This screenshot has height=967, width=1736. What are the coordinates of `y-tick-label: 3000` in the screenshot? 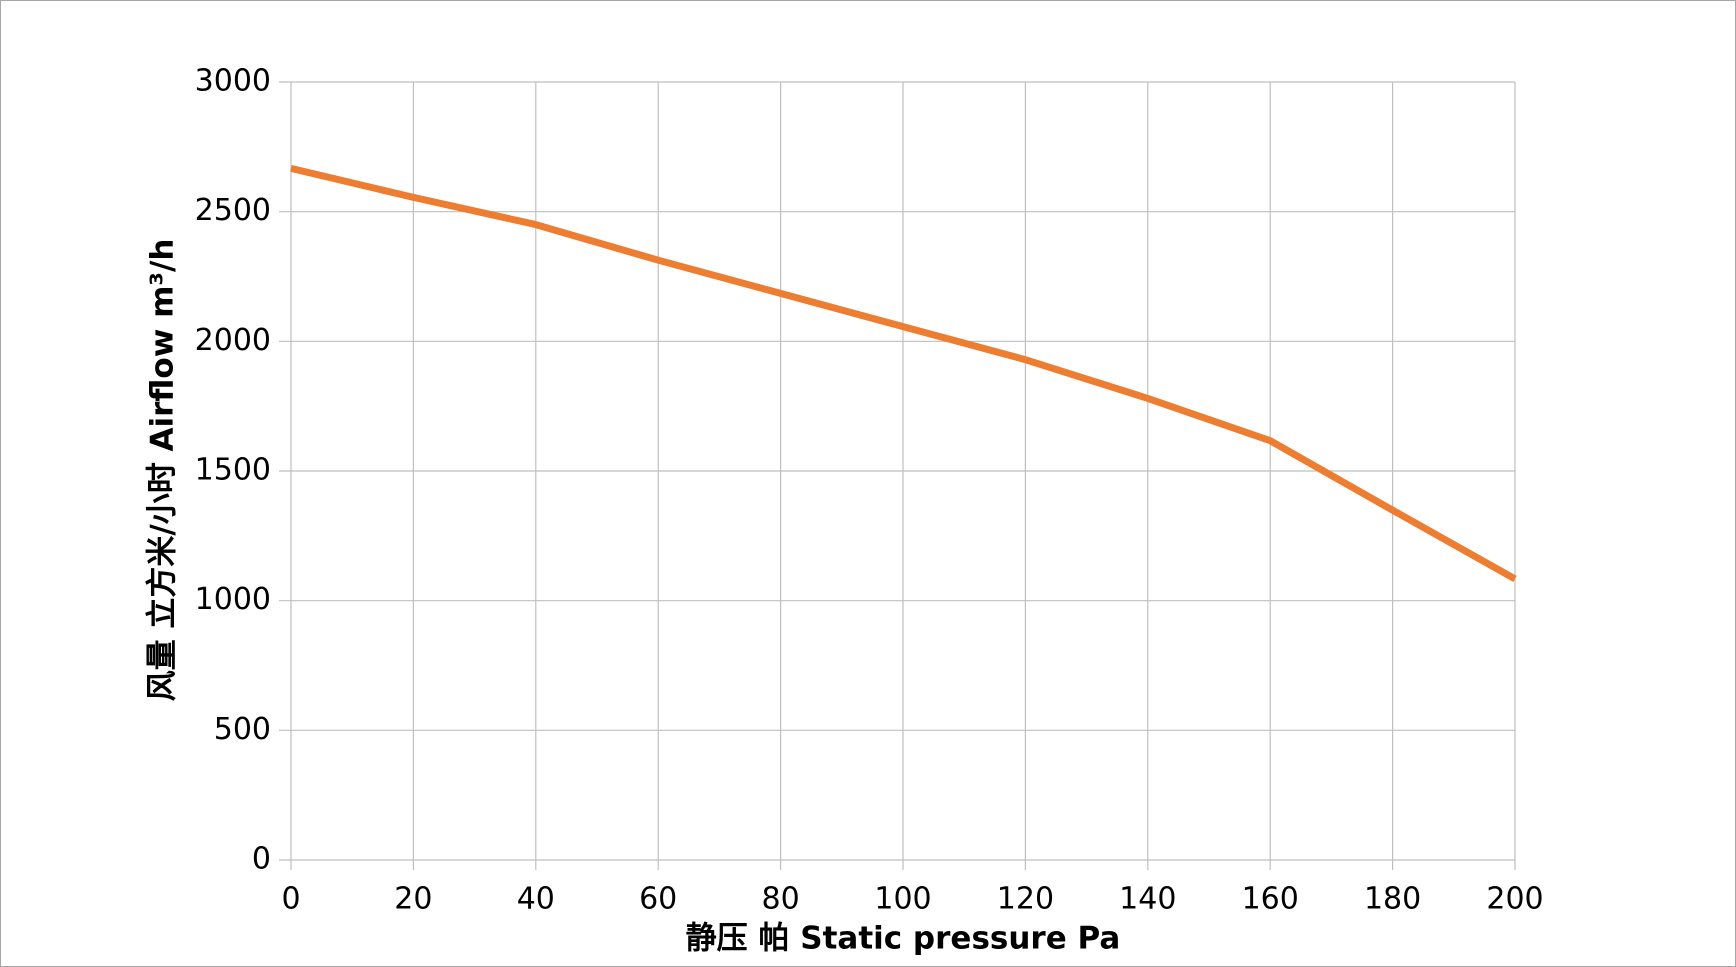 It's located at (233, 81).